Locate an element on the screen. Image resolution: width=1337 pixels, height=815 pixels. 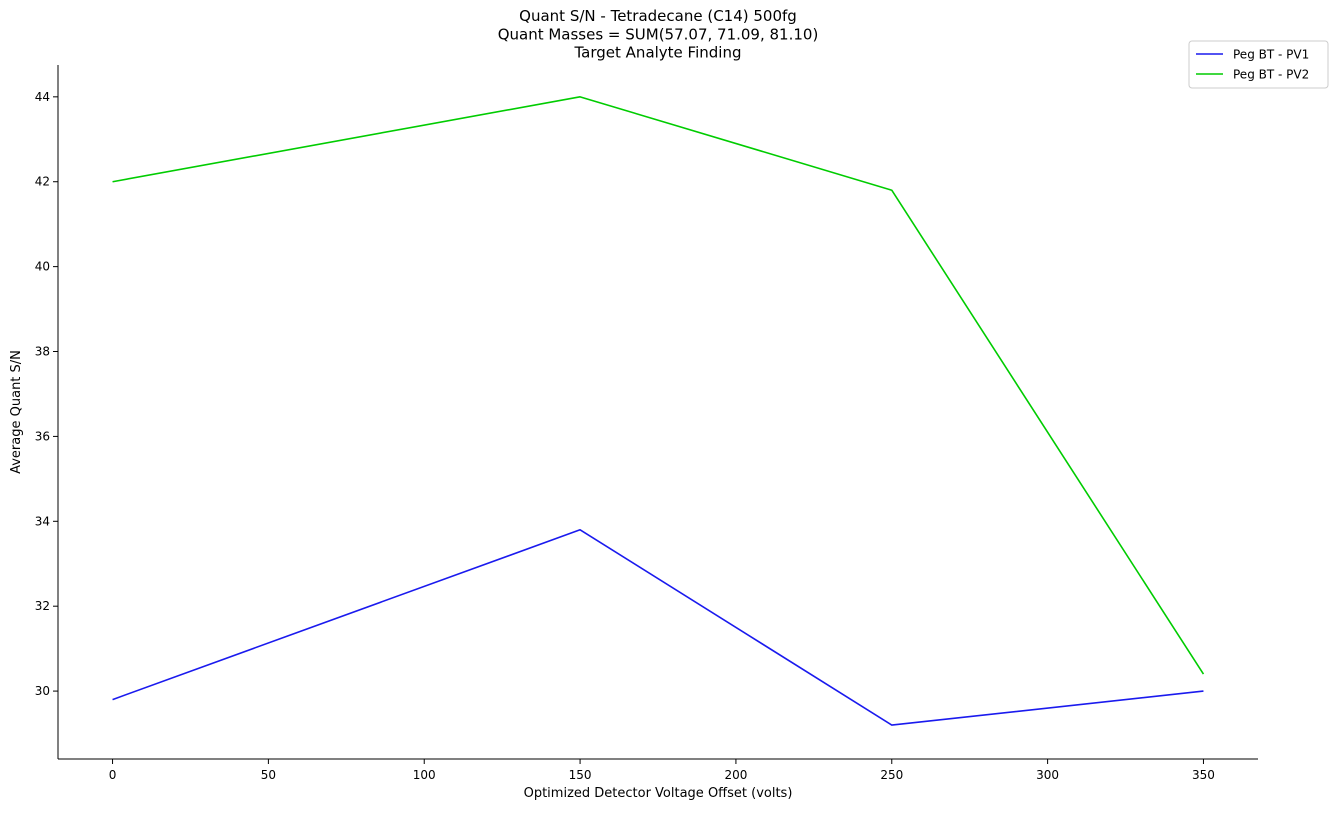
x-tick-label: 0 is located at coordinates (113, 775).